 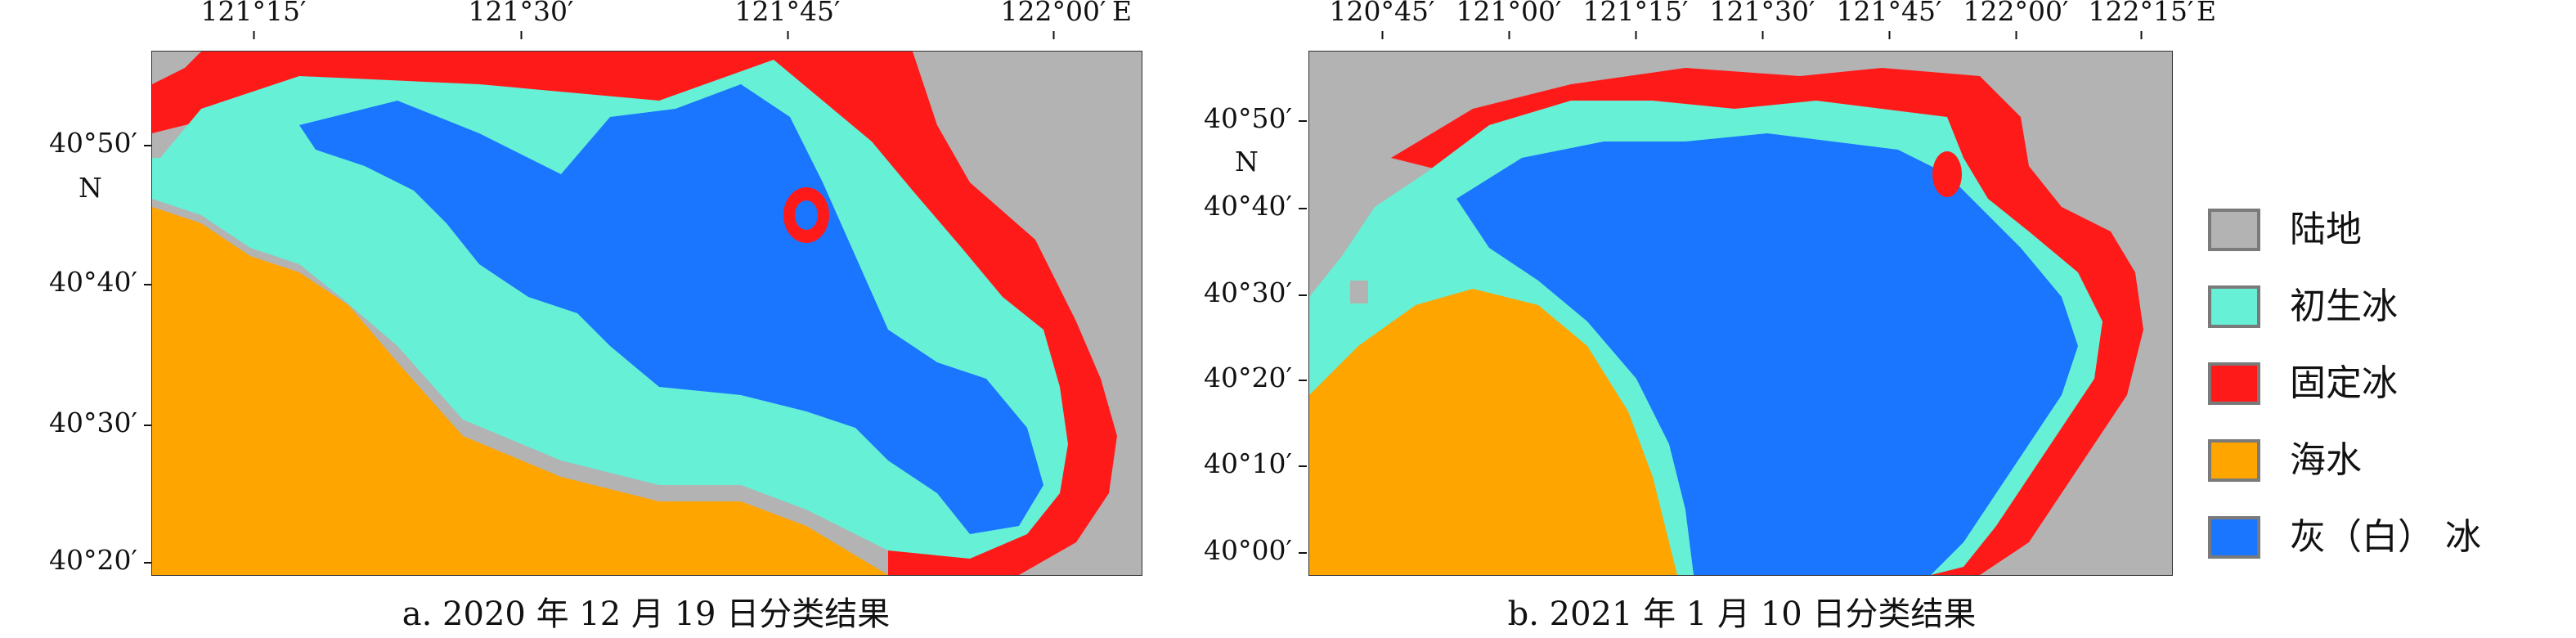 I want to click on caption-a: a. 2020 年 12 月 19 日分类结果, so click(x=646, y=614).